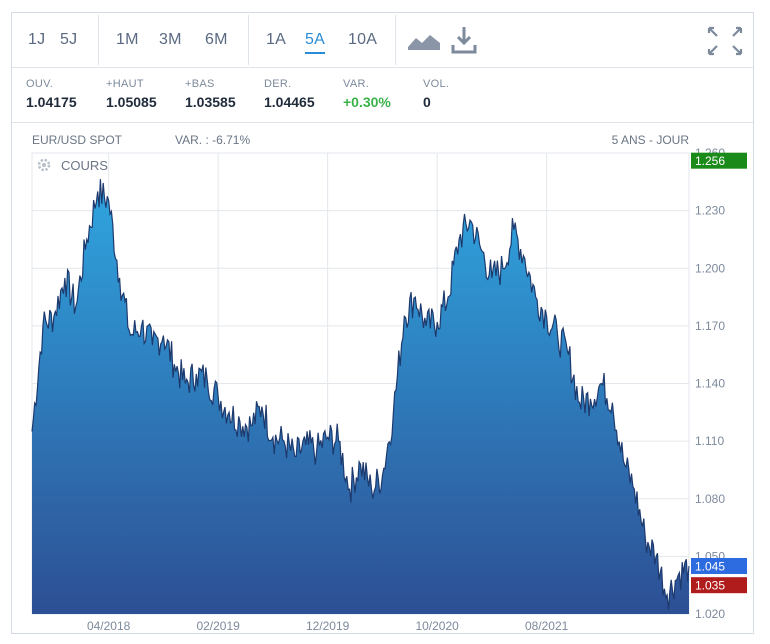 The image size is (770, 644). Describe the element at coordinates (710, 586) in the screenshot. I see `low-badge-label: 1.035` at that location.